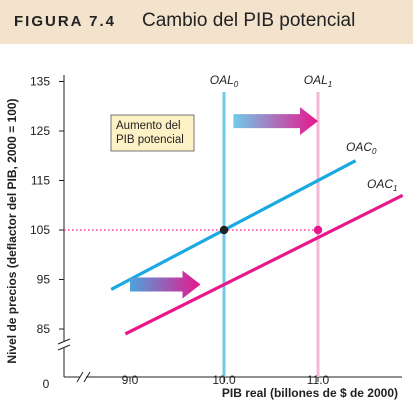  What do you see at coordinates (150, 140) in the screenshot?
I see `annotation-text-line: PIB potencial` at bounding box center [150, 140].